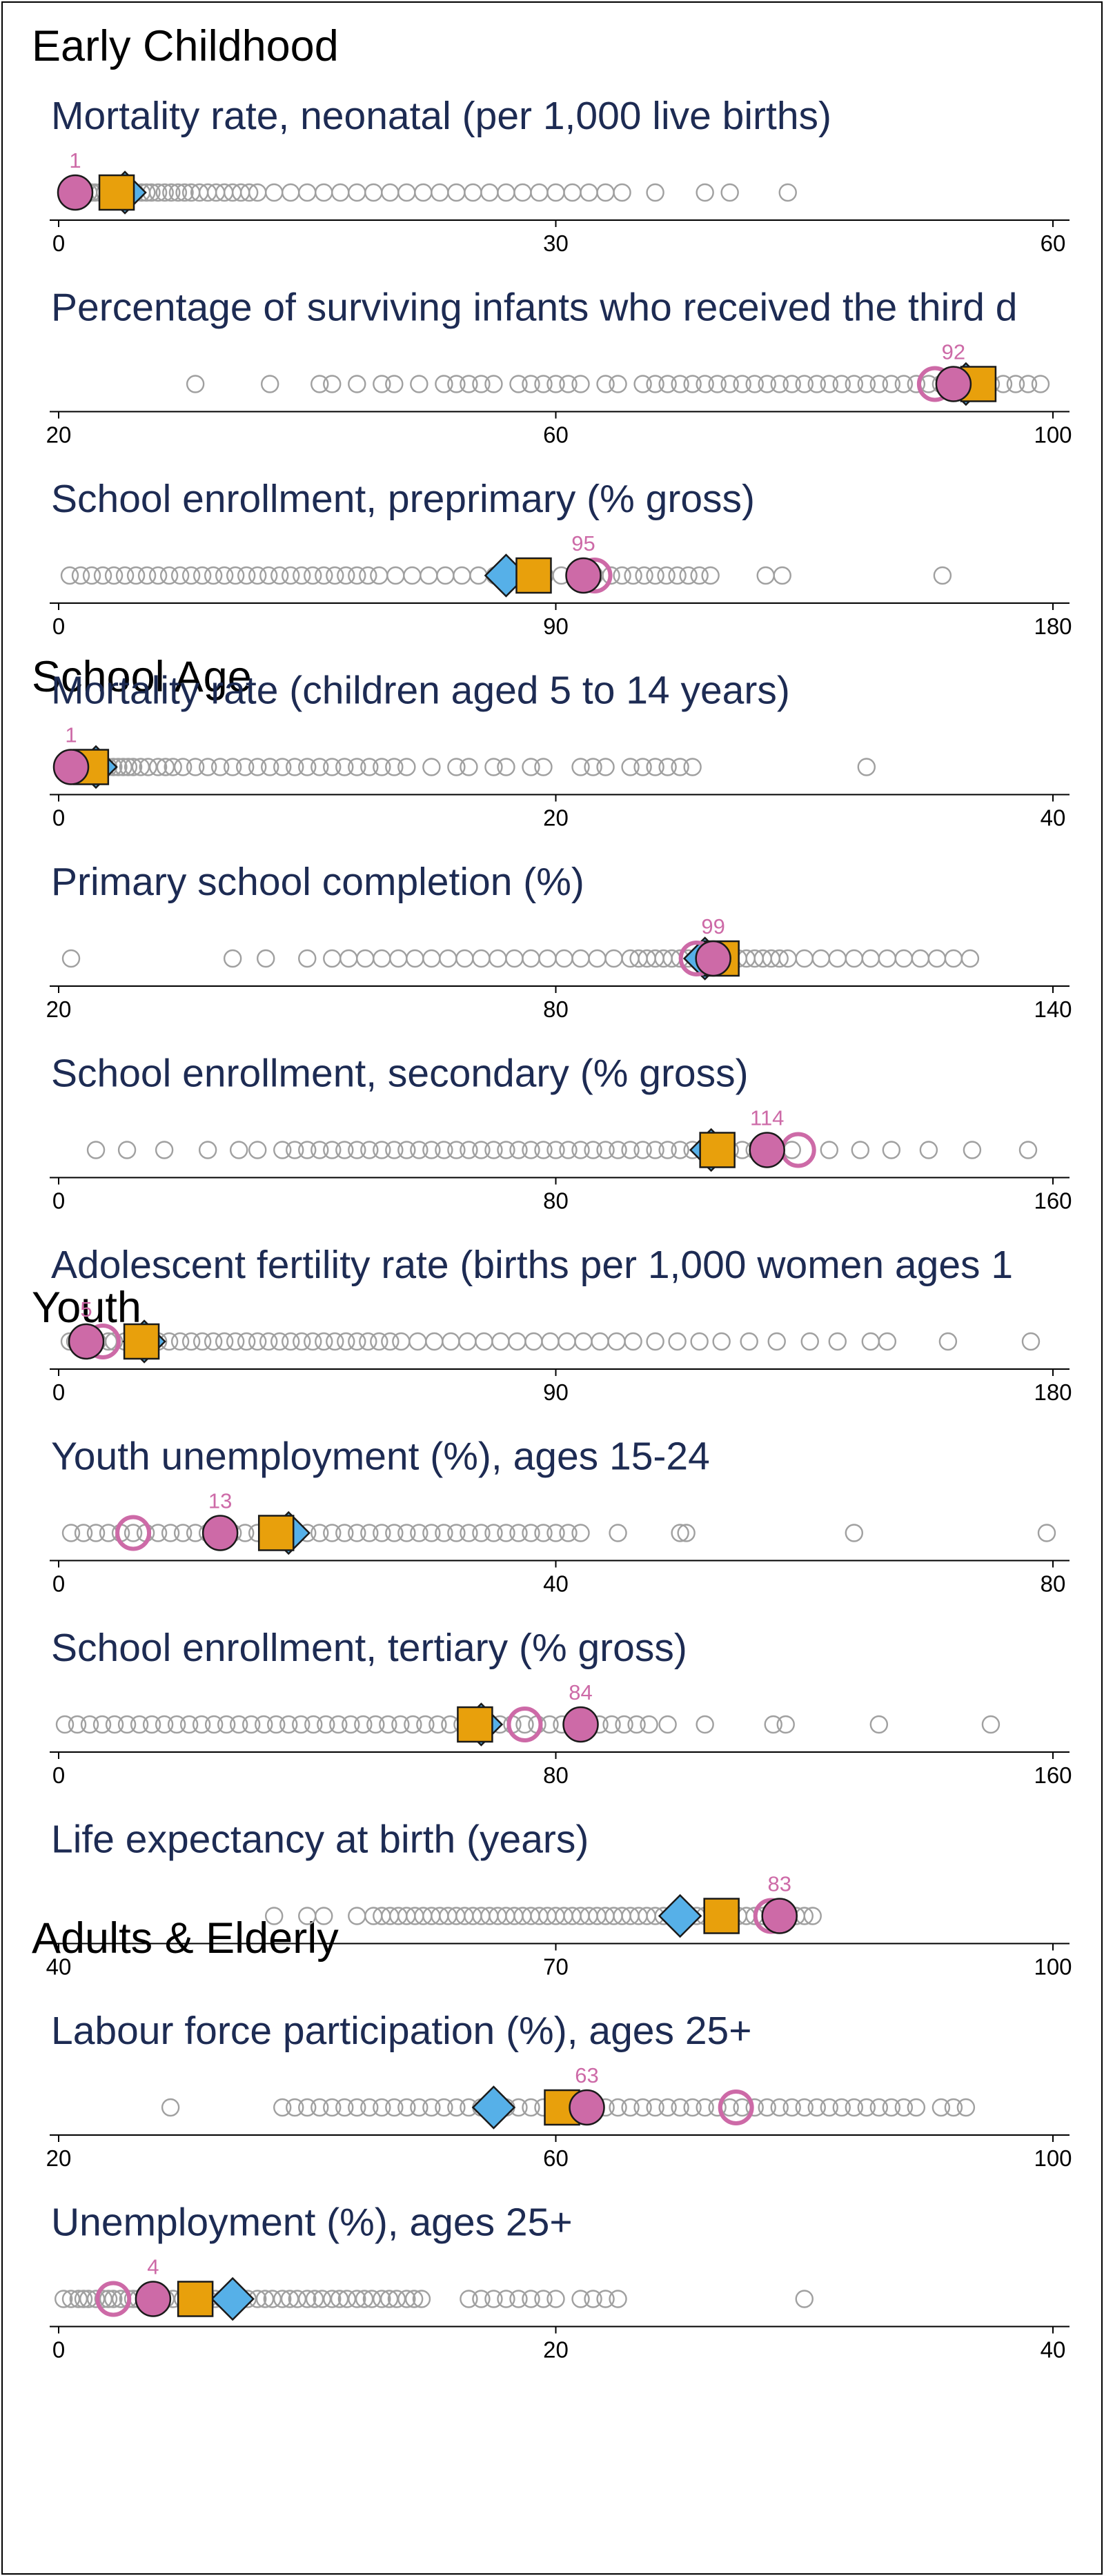  What do you see at coordinates (1053, 2158) in the screenshot?
I see `x-tick-label: 100` at bounding box center [1053, 2158].